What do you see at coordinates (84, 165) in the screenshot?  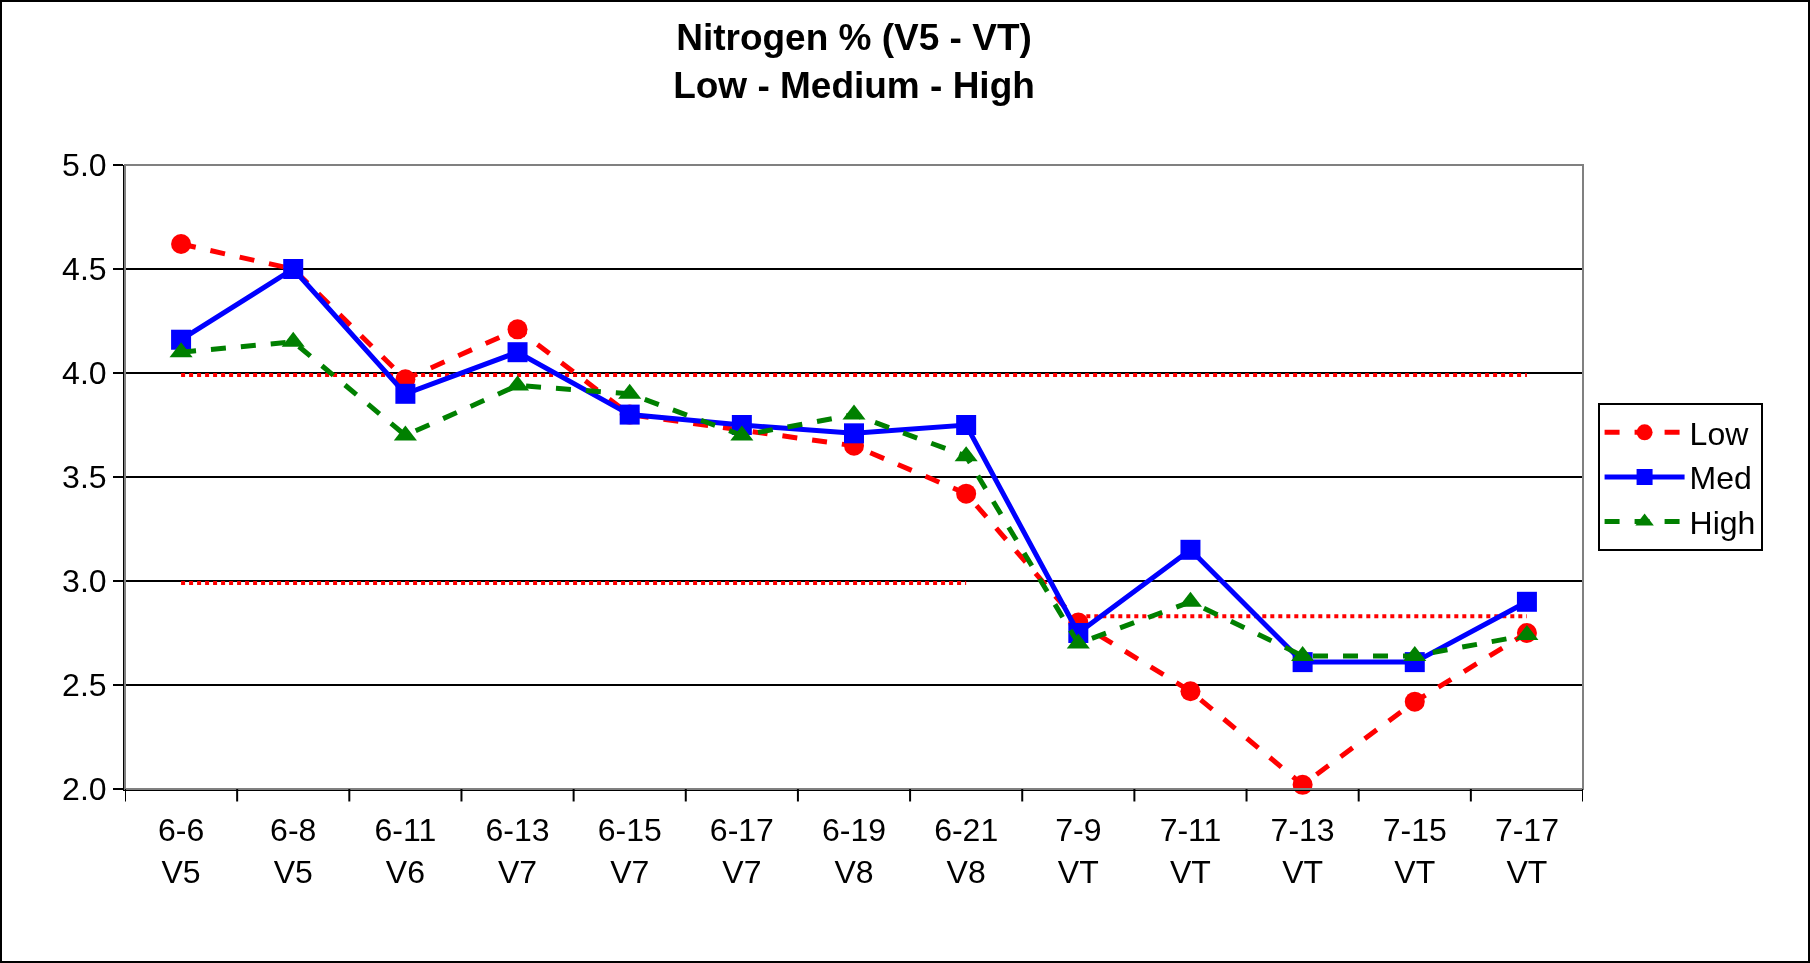 I see `y-tick-label: 5.0` at bounding box center [84, 165].